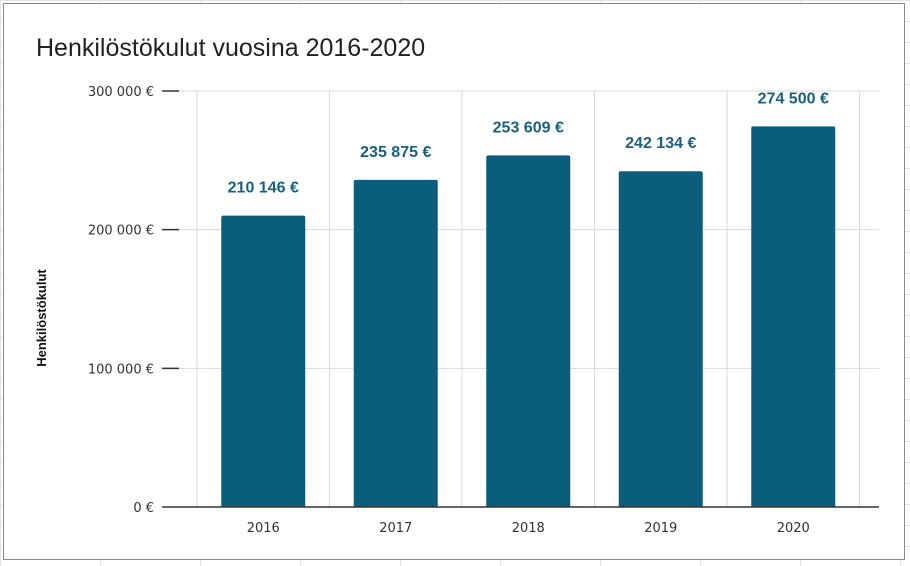 This screenshot has height=566, width=910. I want to click on y-tick-label: 100 000 €, so click(121, 369).